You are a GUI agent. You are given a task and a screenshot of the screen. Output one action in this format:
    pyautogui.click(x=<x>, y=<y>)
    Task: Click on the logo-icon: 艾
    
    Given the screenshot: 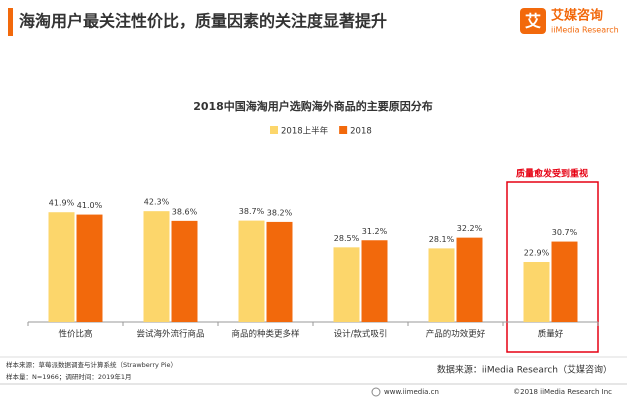 What is the action you would take?
    pyautogui.click(x=533, y=21)
    